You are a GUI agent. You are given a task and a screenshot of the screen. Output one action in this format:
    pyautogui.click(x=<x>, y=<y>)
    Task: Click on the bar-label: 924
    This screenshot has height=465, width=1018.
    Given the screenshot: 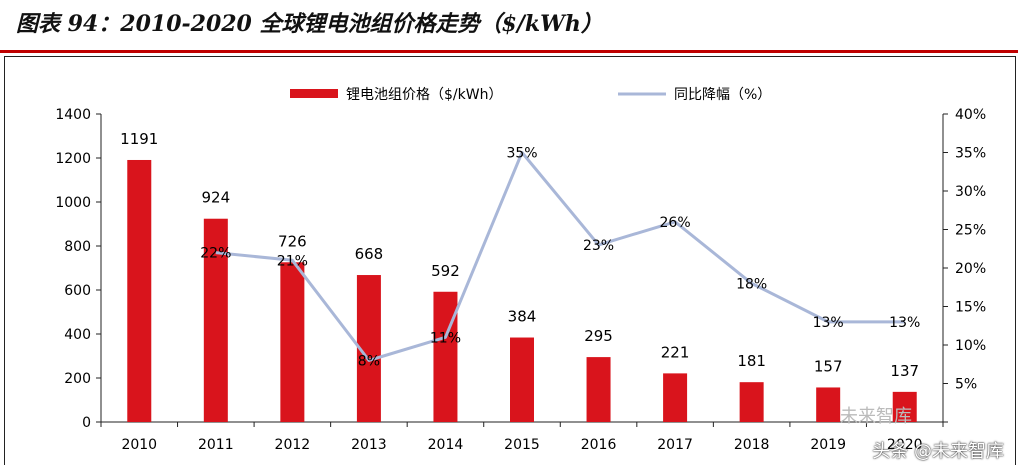 What is the action you would take?
    pyautogui.click(x=215, y=198)
    